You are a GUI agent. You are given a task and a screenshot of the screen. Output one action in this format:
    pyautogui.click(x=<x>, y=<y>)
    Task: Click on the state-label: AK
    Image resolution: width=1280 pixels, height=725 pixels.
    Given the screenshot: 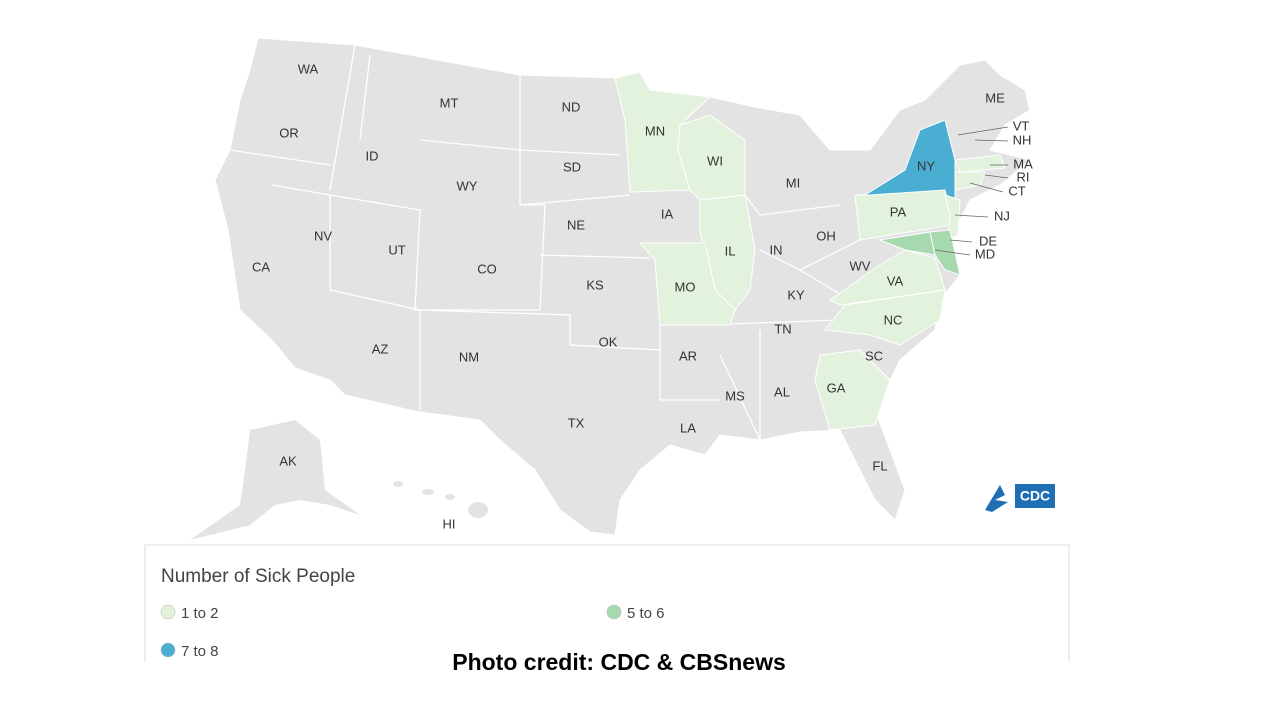 What is the action you would take?
    pyautogui.click(x=288, y=460)
    